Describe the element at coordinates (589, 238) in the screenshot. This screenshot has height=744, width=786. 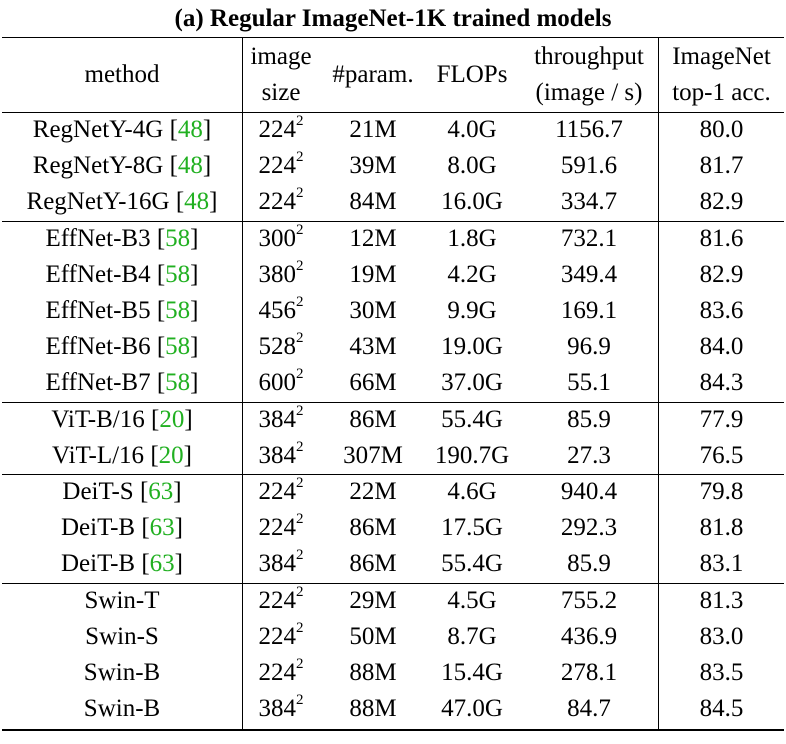
I see `throughput-cell: 732.1` at that location.